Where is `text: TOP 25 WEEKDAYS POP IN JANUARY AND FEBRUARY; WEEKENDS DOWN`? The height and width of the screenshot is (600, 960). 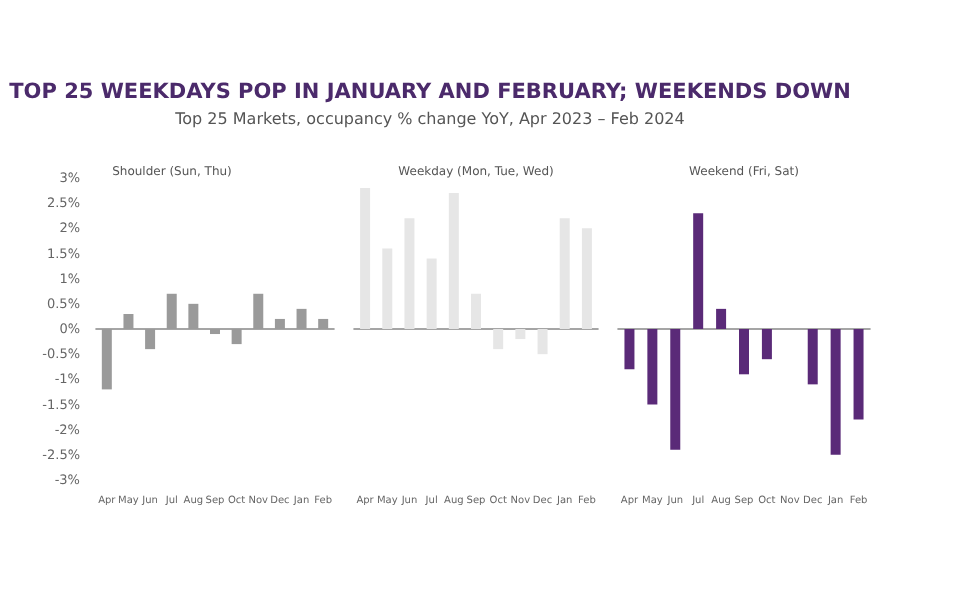 text: TOP 25 WEEKDAYS POP IN JANUARY AND FEBRUARY; WEEKENDS DOWN is located at coordinates (430, 92).